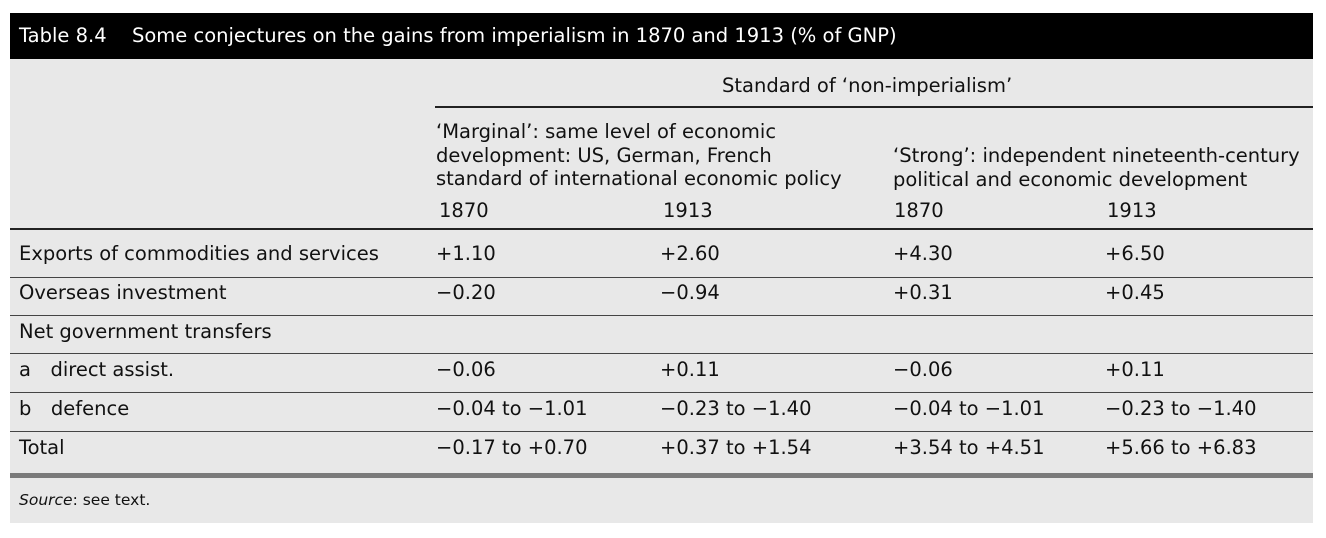  I want to click on source-label: Source, so click(46, 500).